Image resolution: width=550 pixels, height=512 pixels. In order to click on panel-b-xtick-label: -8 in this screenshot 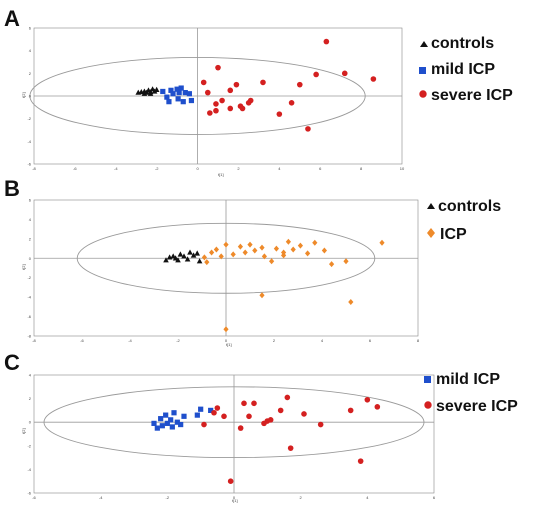, I will do `click(34, 340)`.